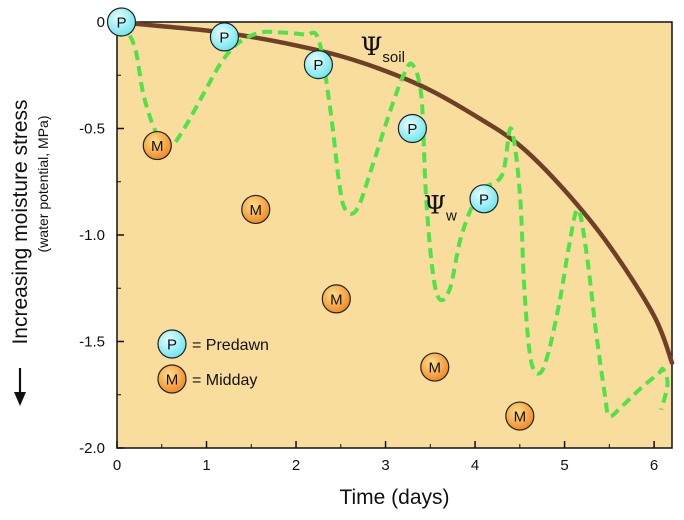 This screenshot has height=520, width=684. Describe the element at coordinates (101, 22) in the screenshot. I see `y-tick-label: 0` at that location.